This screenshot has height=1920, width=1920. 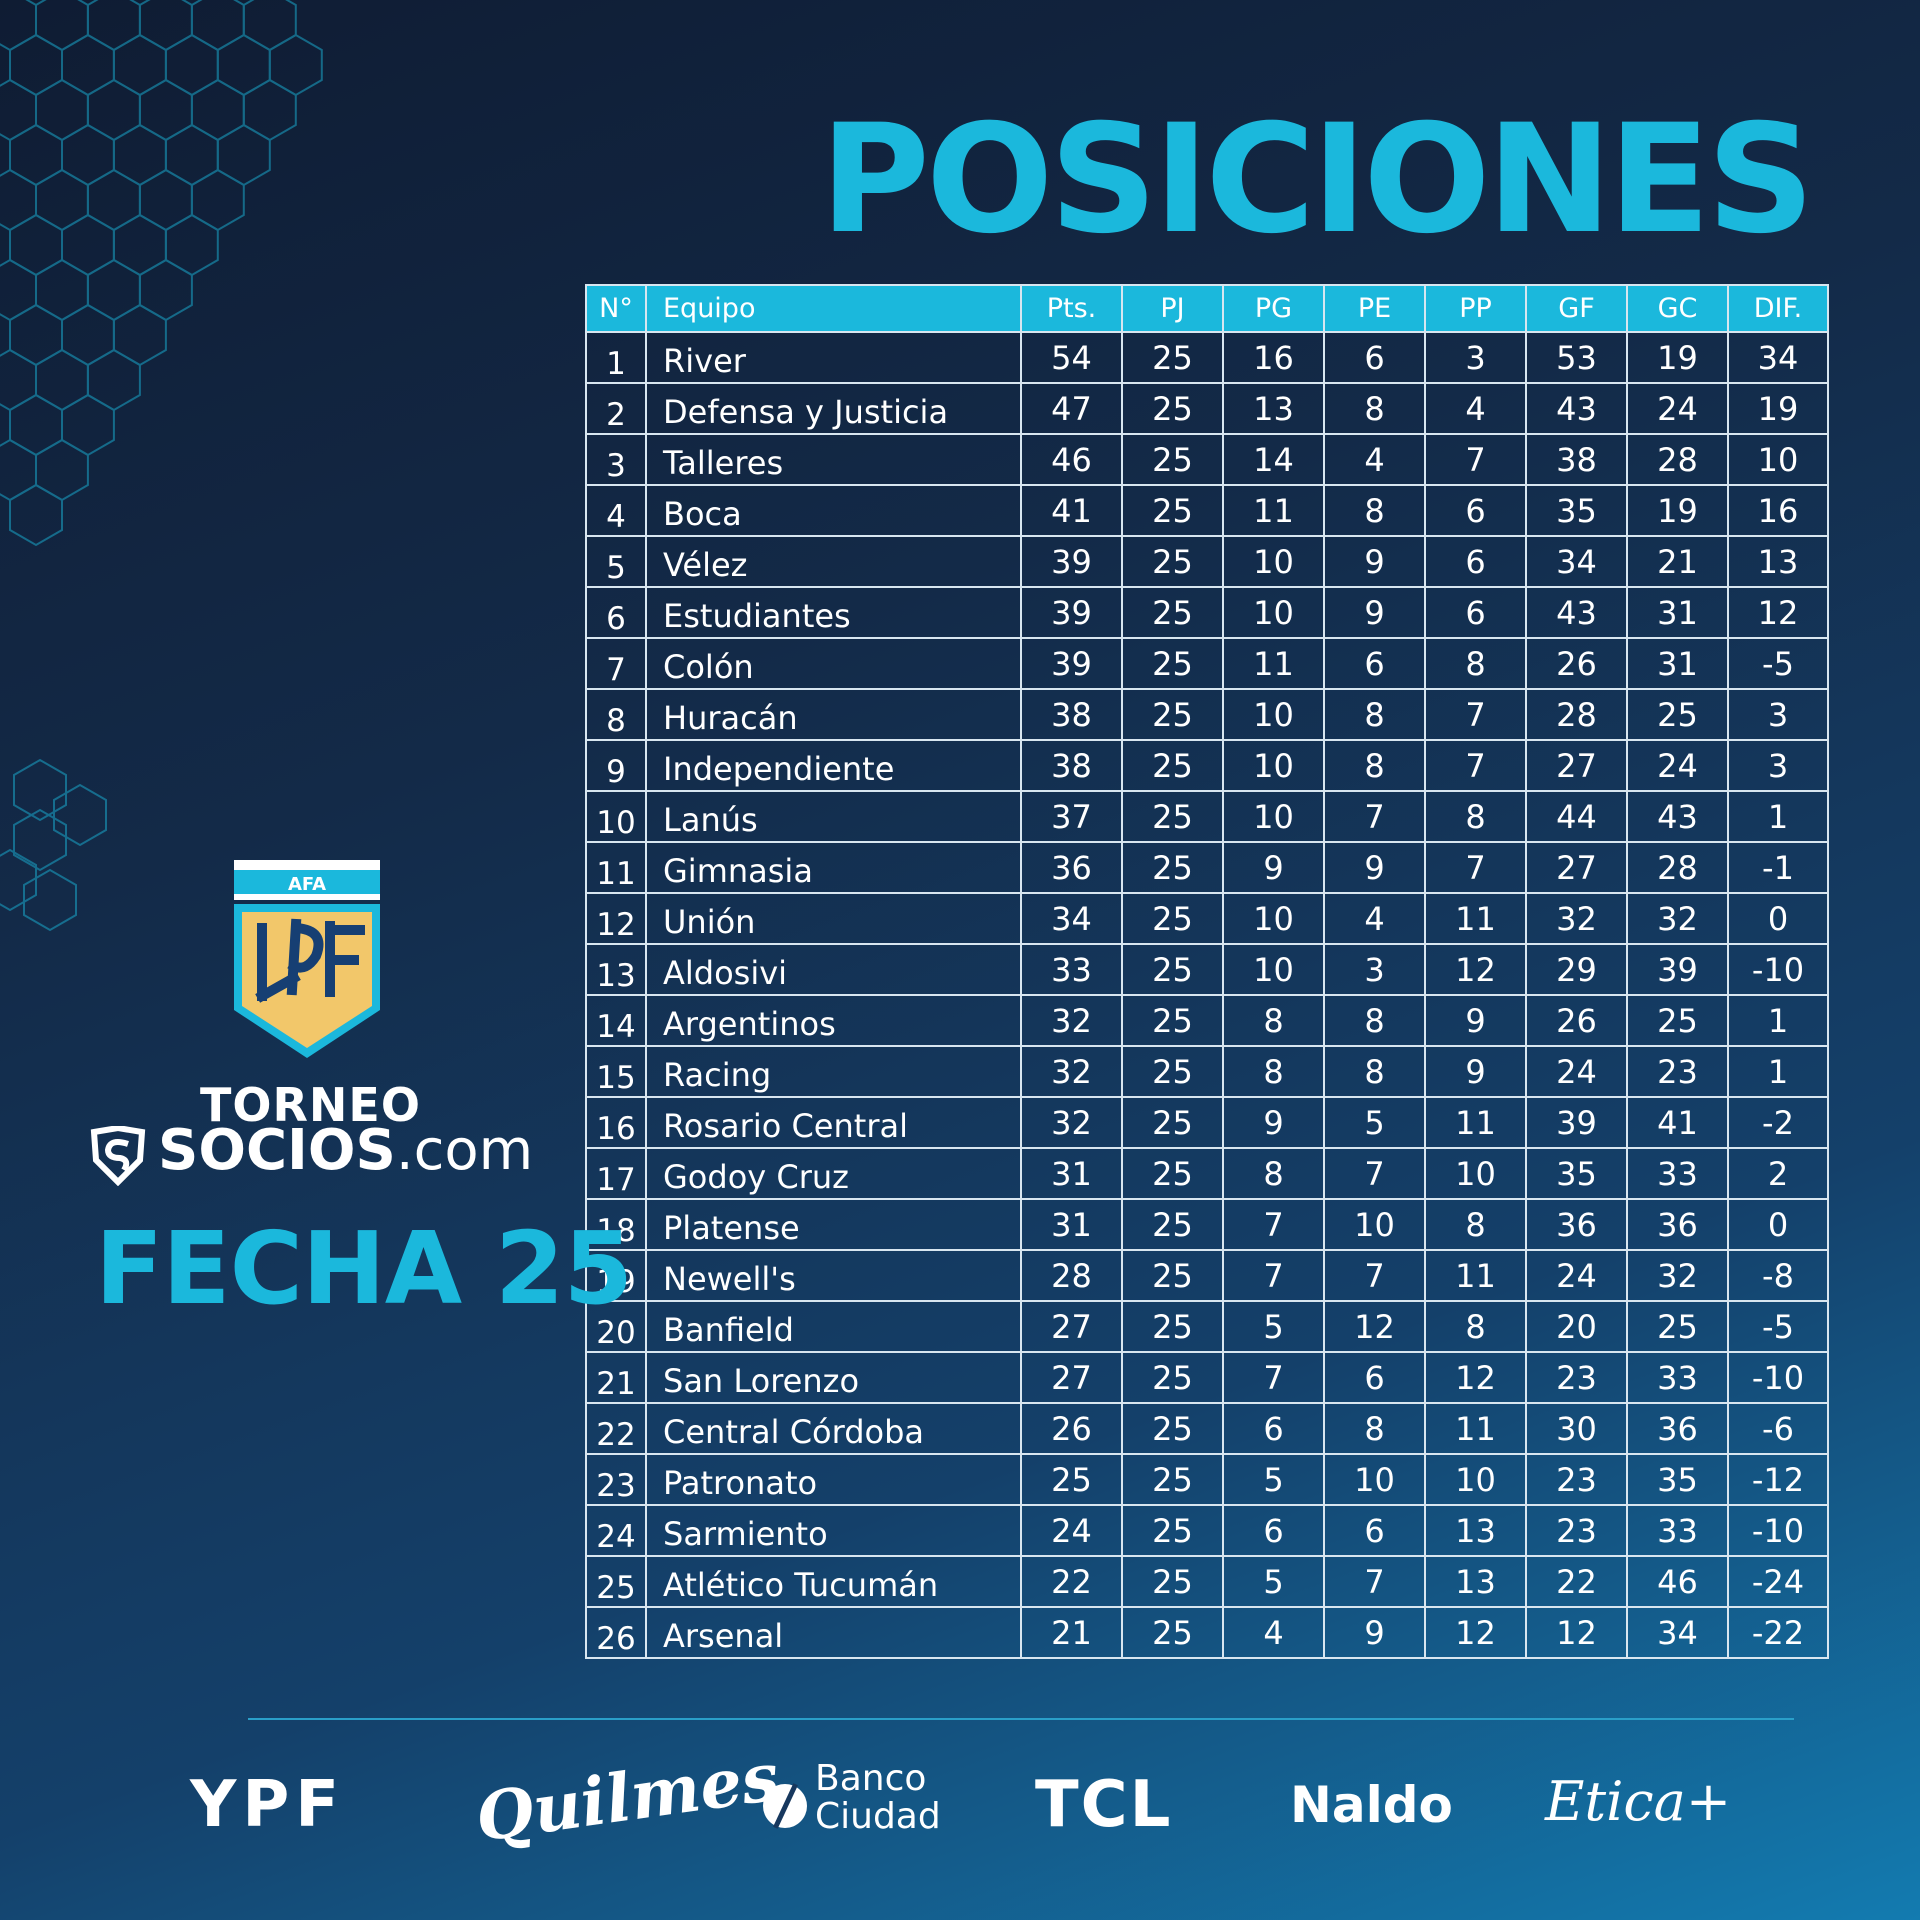 I want to click on cell-team: Vélez, so click(x=833, y=561).